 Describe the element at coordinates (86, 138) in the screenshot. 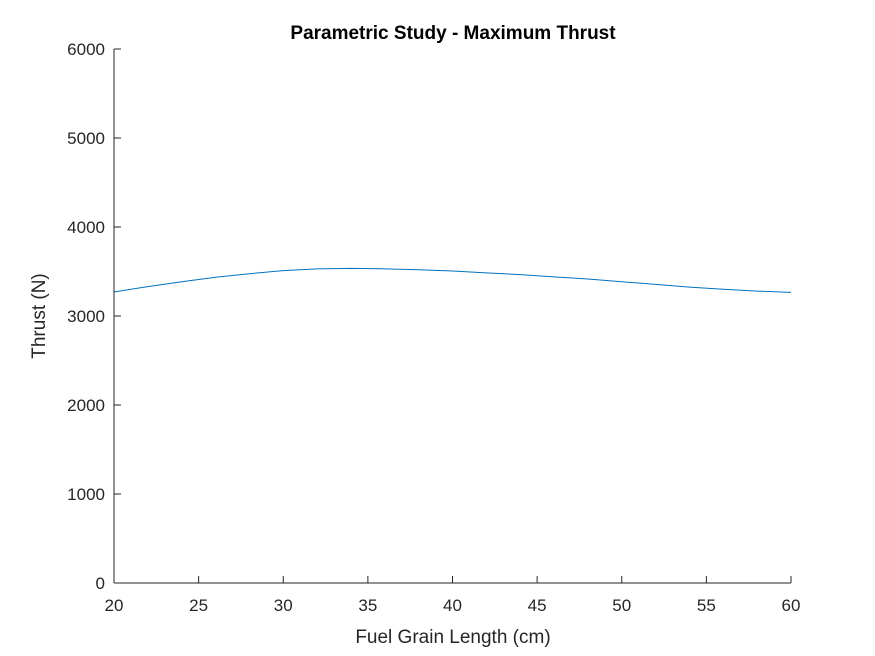

I see `y-tick-label: 5000` at that location.